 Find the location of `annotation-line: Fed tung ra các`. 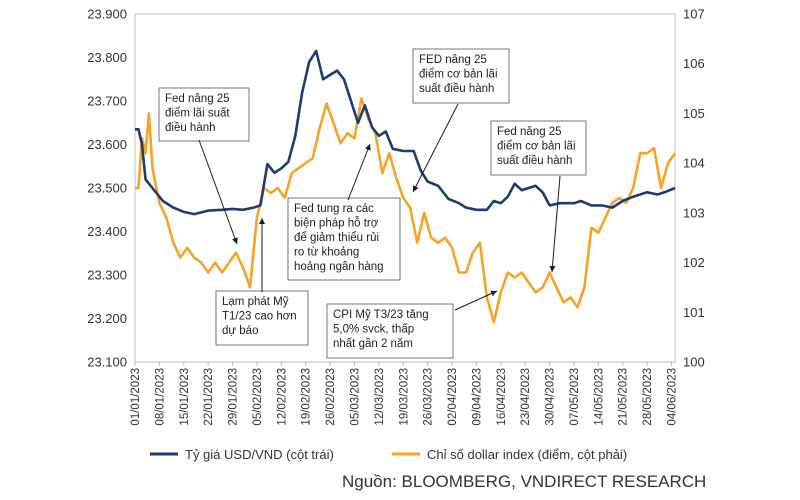

annotation-line: Fed tung ra các is located at coordinates (334, 209).